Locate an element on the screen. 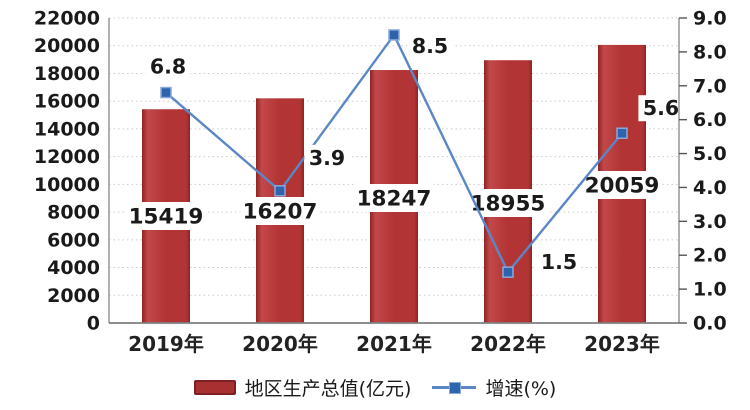 This screenshot has width=750, height=410. right-tick-label: 3.0 is located at coordinates (710, 222).